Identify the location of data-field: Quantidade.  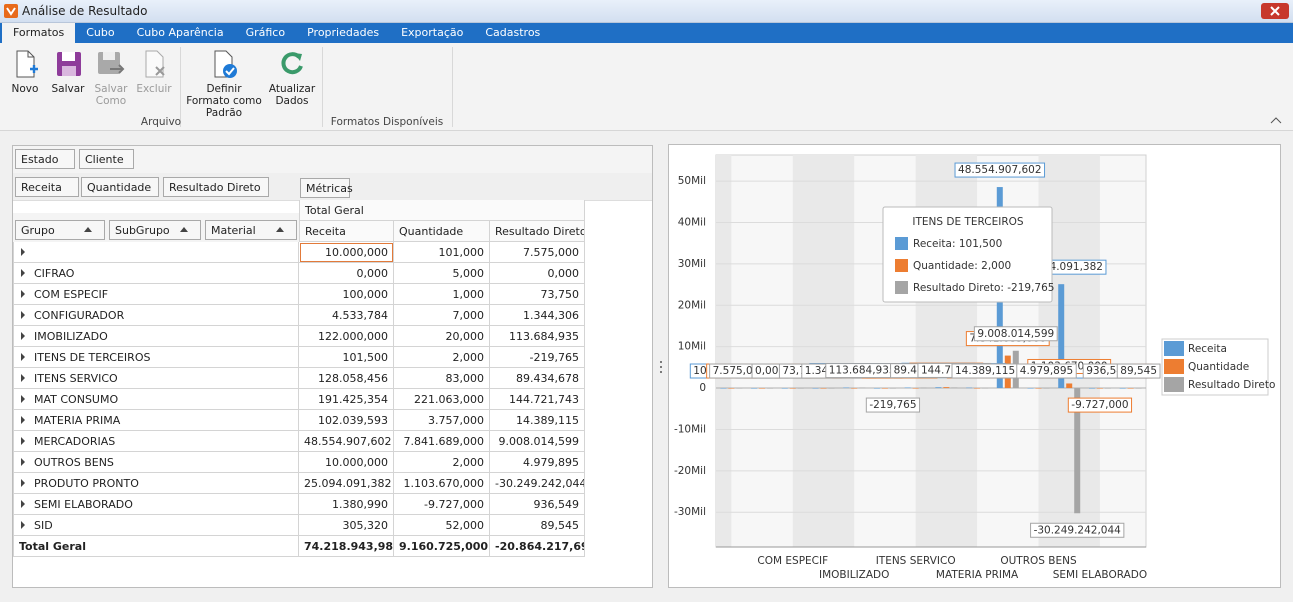
(120, 187).